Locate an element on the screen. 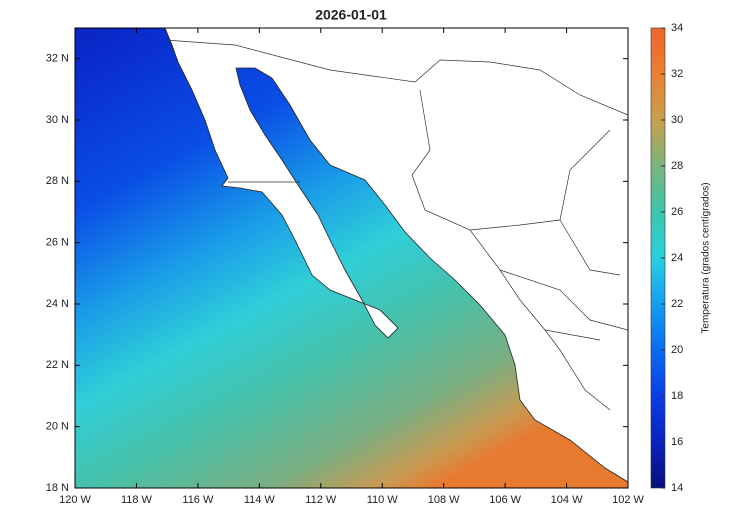  x-tick-label: 114 W is located at coordinates (260, 500).